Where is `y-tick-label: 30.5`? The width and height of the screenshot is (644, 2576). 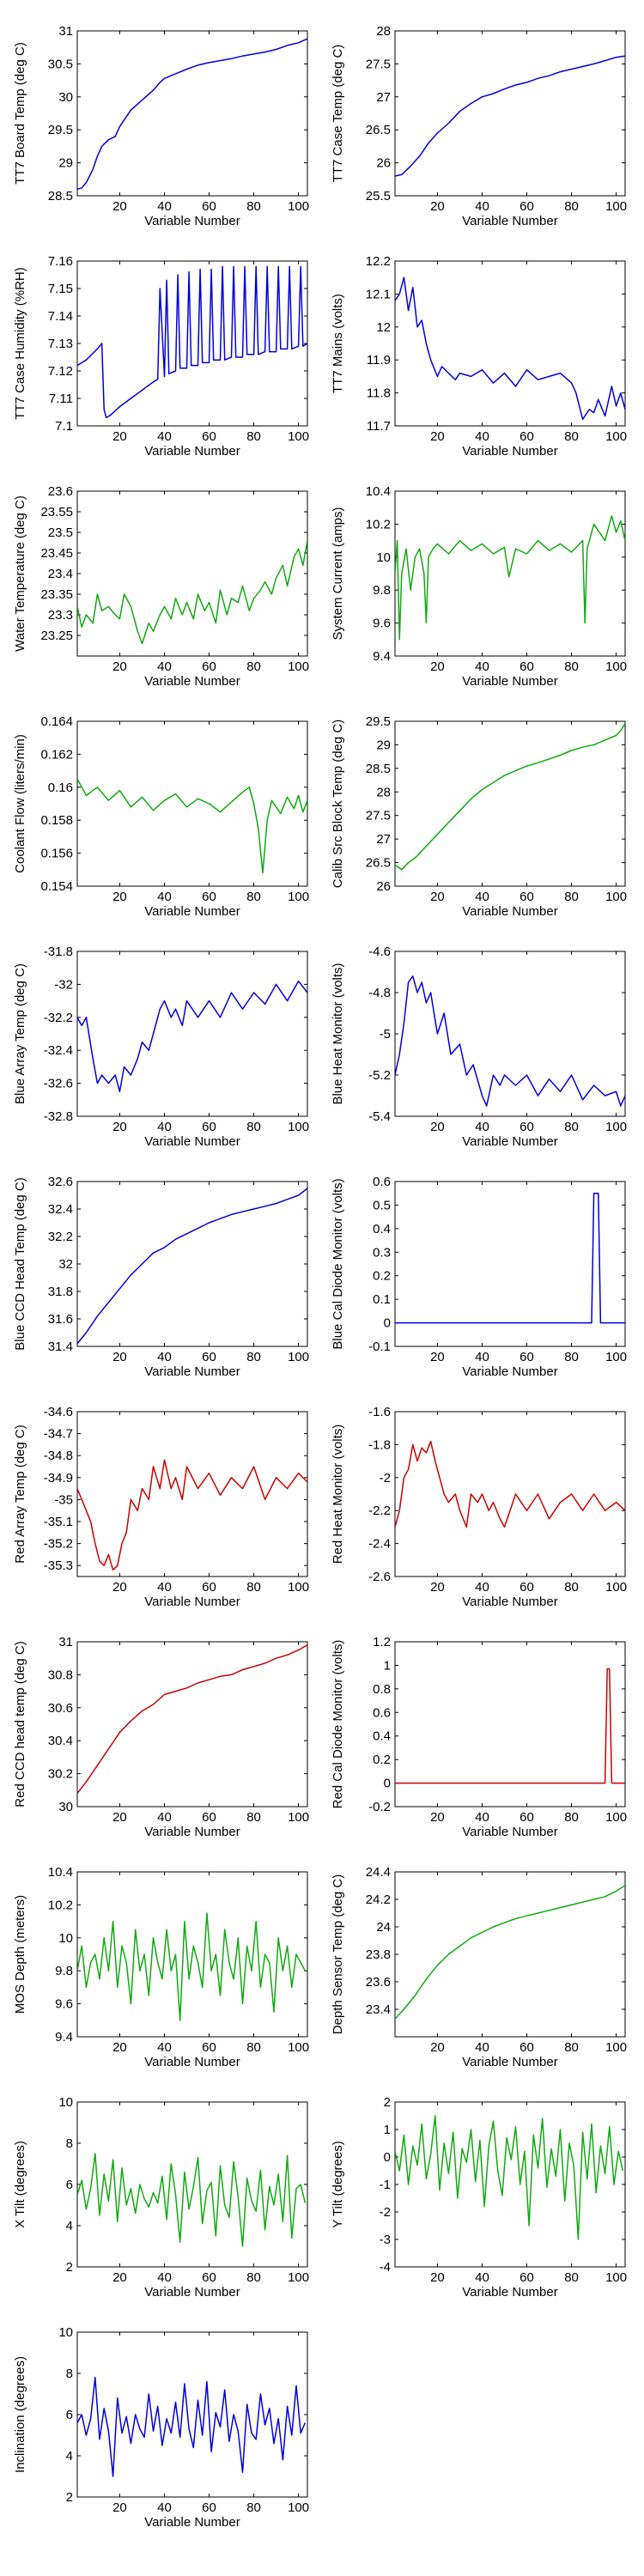 y-tick-label: 30.5 is located at coordinates (61, 64).